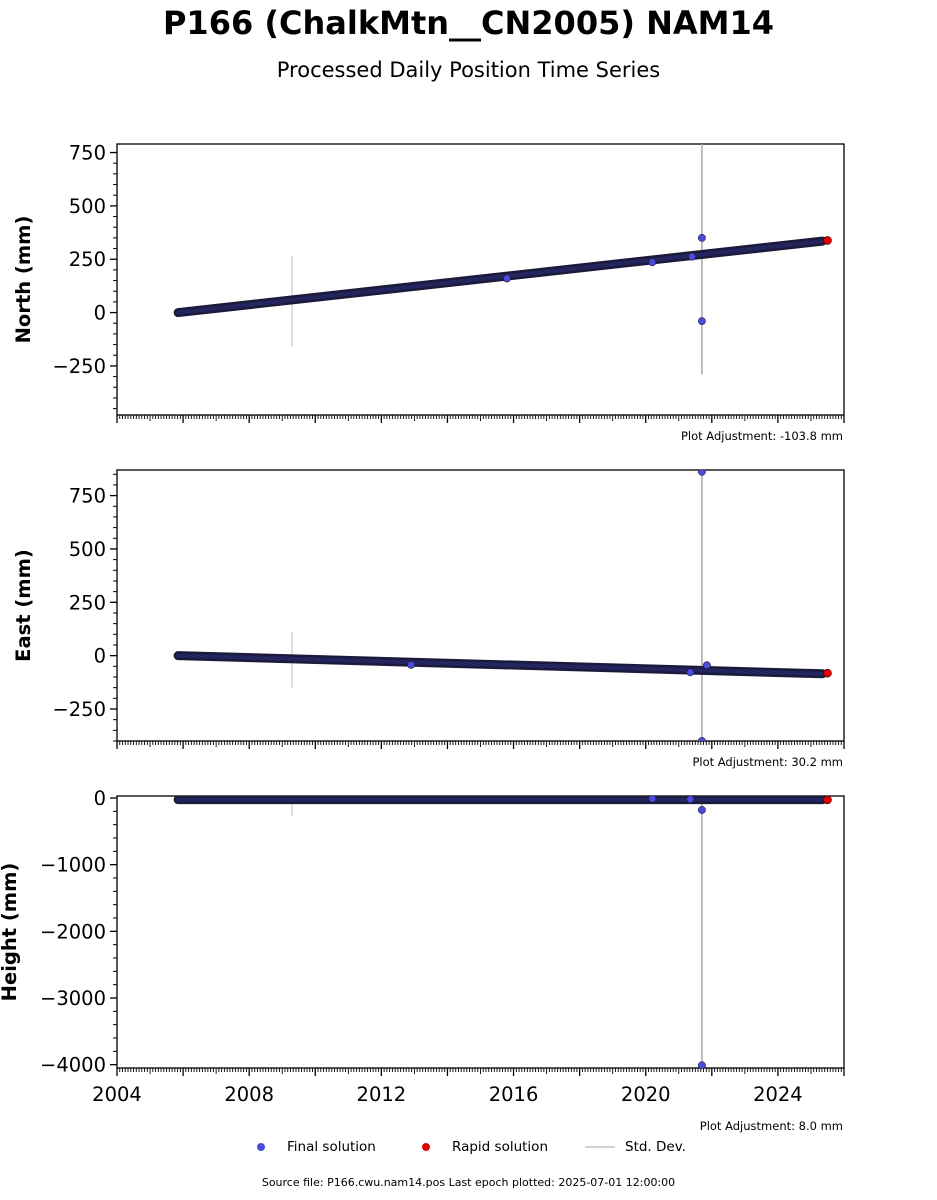  Describe the element at coordinates (468, 70) in the screenshot. I see `chart-subtitle: Processed Daily Position Time Series` at that location.